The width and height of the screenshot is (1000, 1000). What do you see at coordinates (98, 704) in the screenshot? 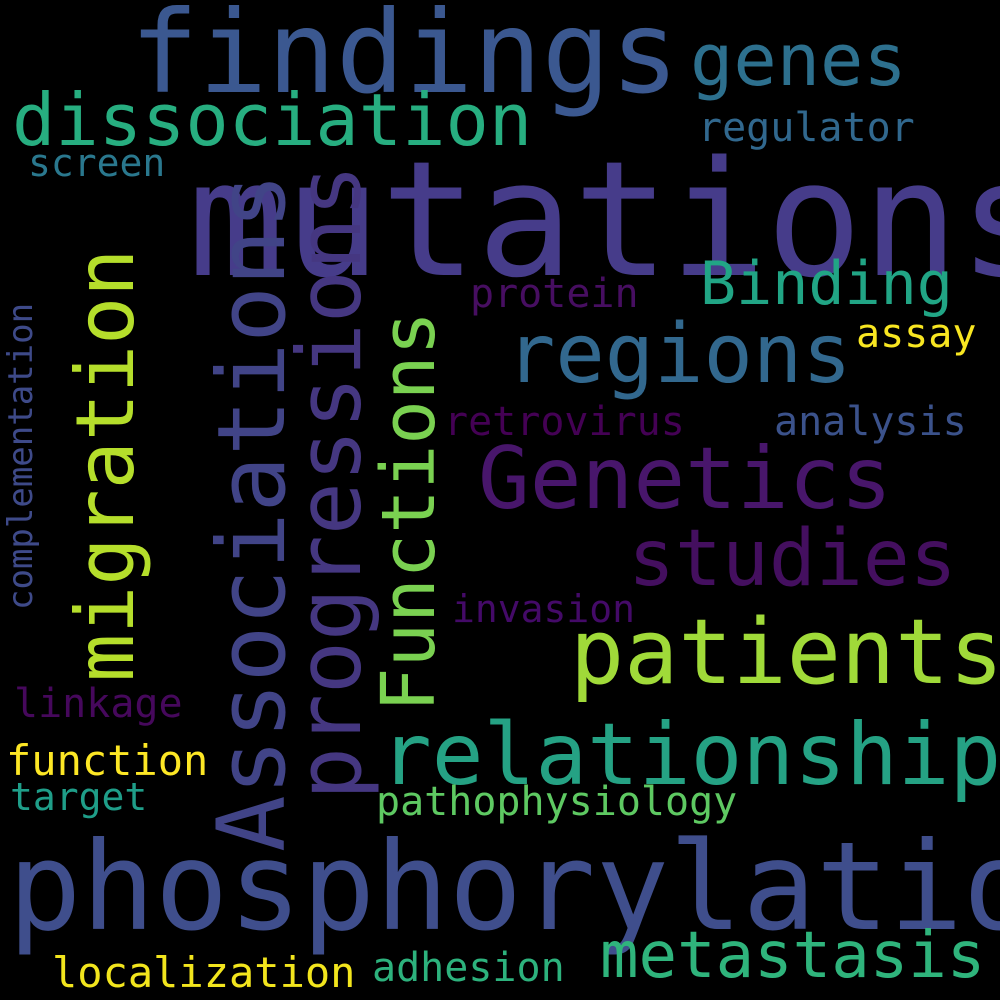
I see `word-linkage: linkage` at bounding box center [98, 704].